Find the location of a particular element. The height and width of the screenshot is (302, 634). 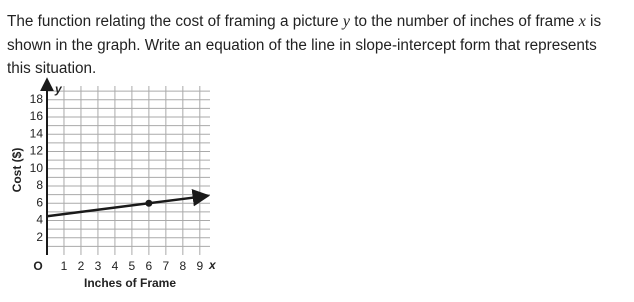

y-tick-label: 6 is located at coordinates (39, 202).